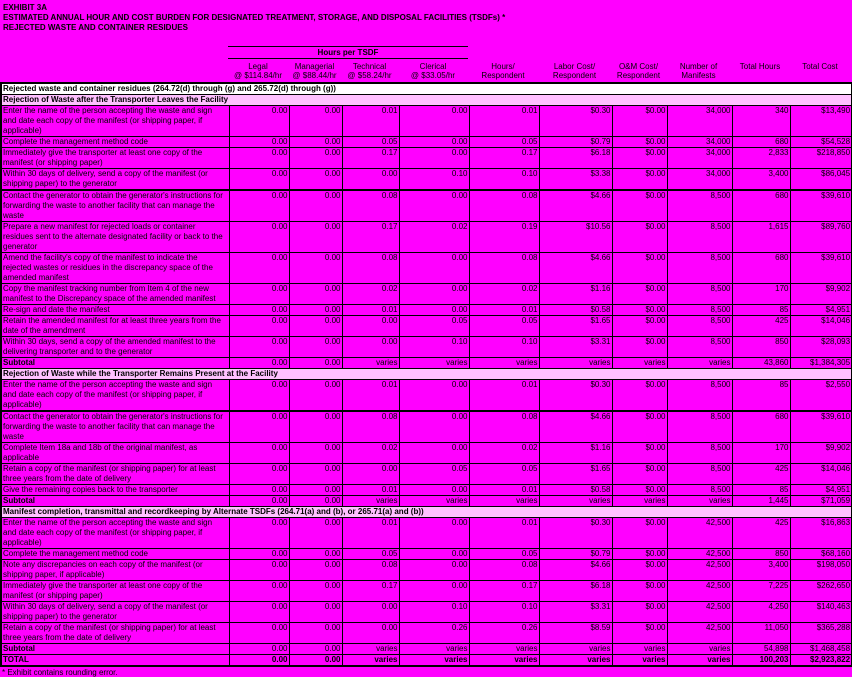  What do you see at coordinates (761, 237) in the screenshot?
I see `value-cell: 1,615` at bounding box center [761, 237].